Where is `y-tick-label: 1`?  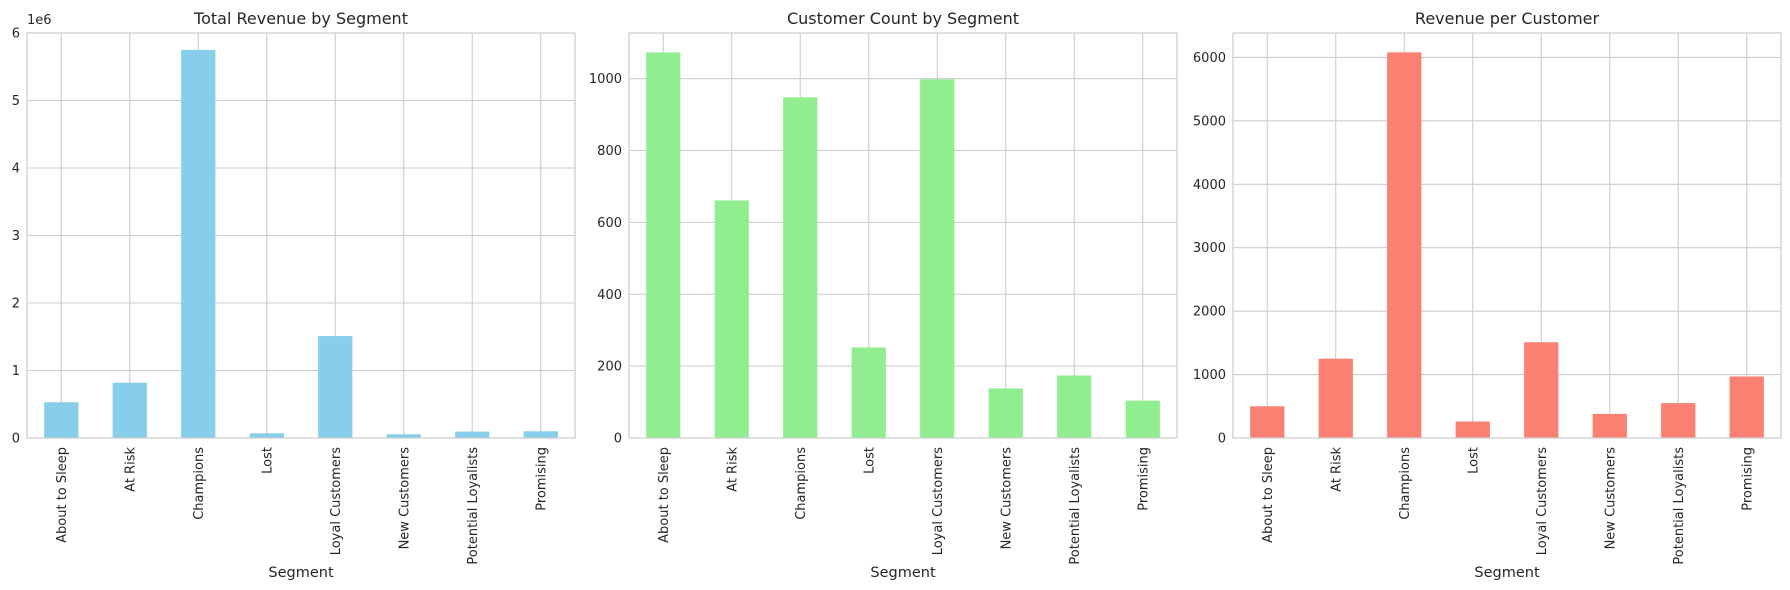 y-tick-label: 1 is located at coordinates (16, 371).